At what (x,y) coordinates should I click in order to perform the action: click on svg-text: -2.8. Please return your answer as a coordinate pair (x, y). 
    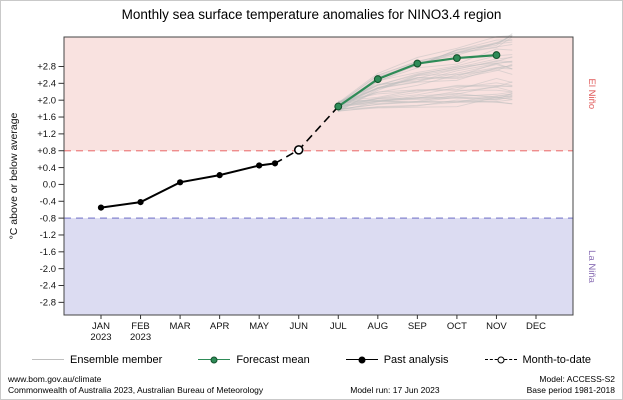
    Looking at the image, I should click on (48, 303).